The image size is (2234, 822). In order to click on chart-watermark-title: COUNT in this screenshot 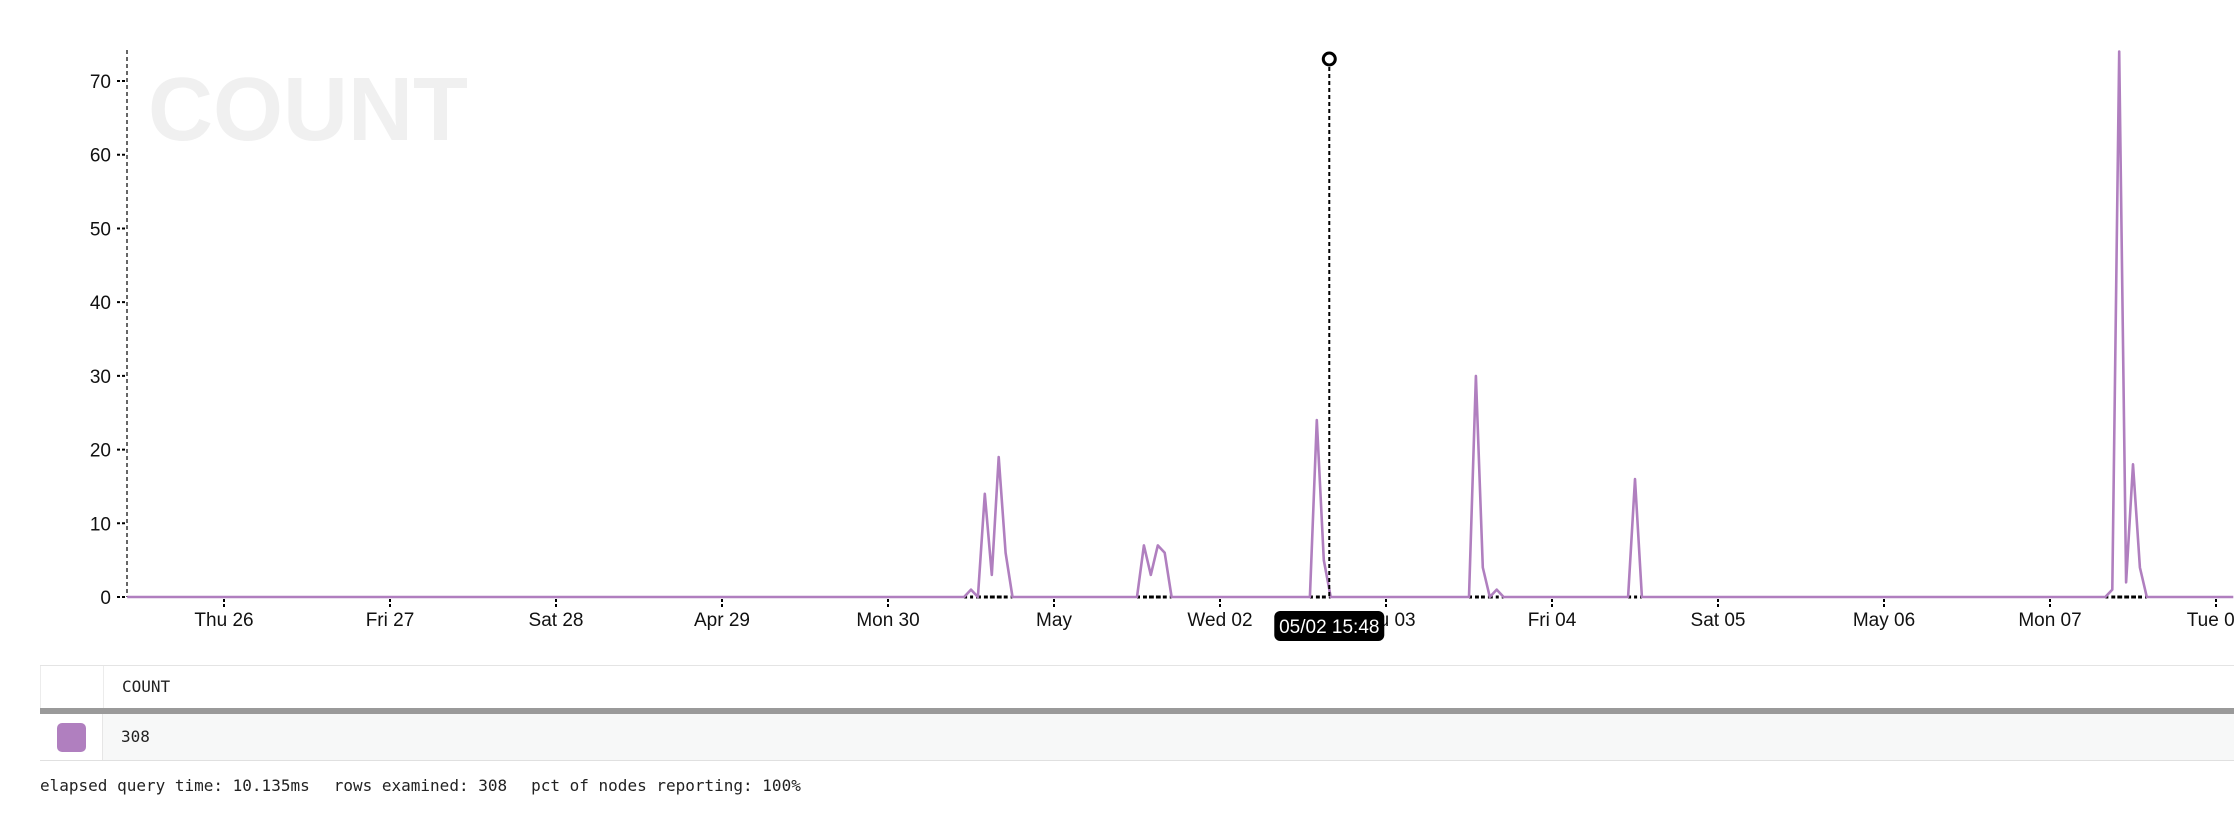, I will do `click(308, 110)`.